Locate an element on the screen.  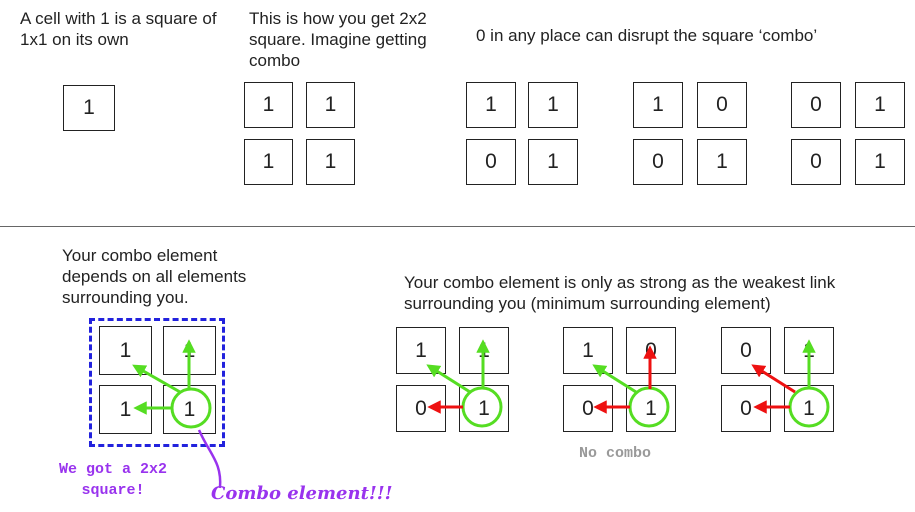
combo-arrows is located at coordinates (172, 384).